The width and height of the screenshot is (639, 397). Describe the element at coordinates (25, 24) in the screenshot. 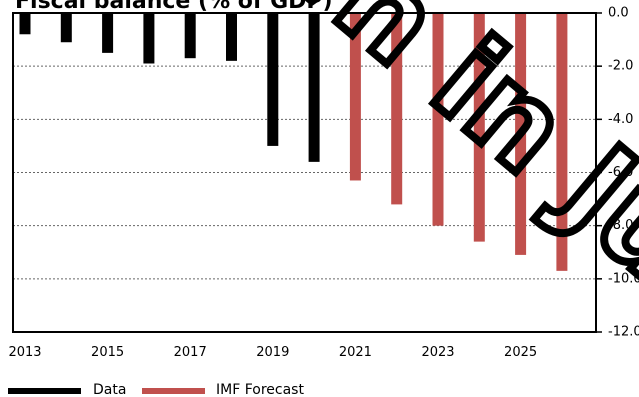

I see `bar-data-2013` at that location.